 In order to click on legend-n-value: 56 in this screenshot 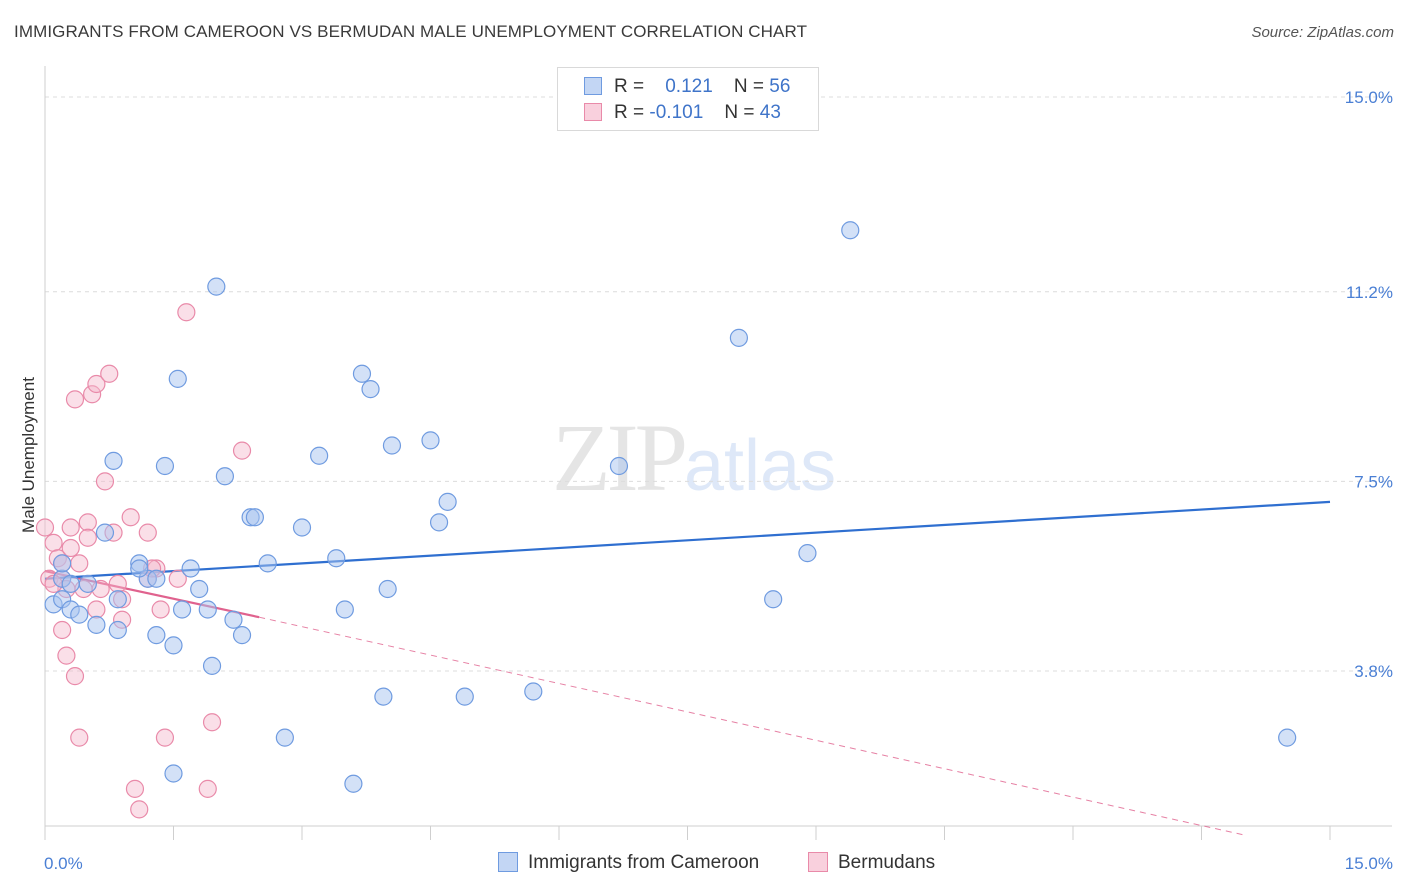, I will do `click(780, 86)`.